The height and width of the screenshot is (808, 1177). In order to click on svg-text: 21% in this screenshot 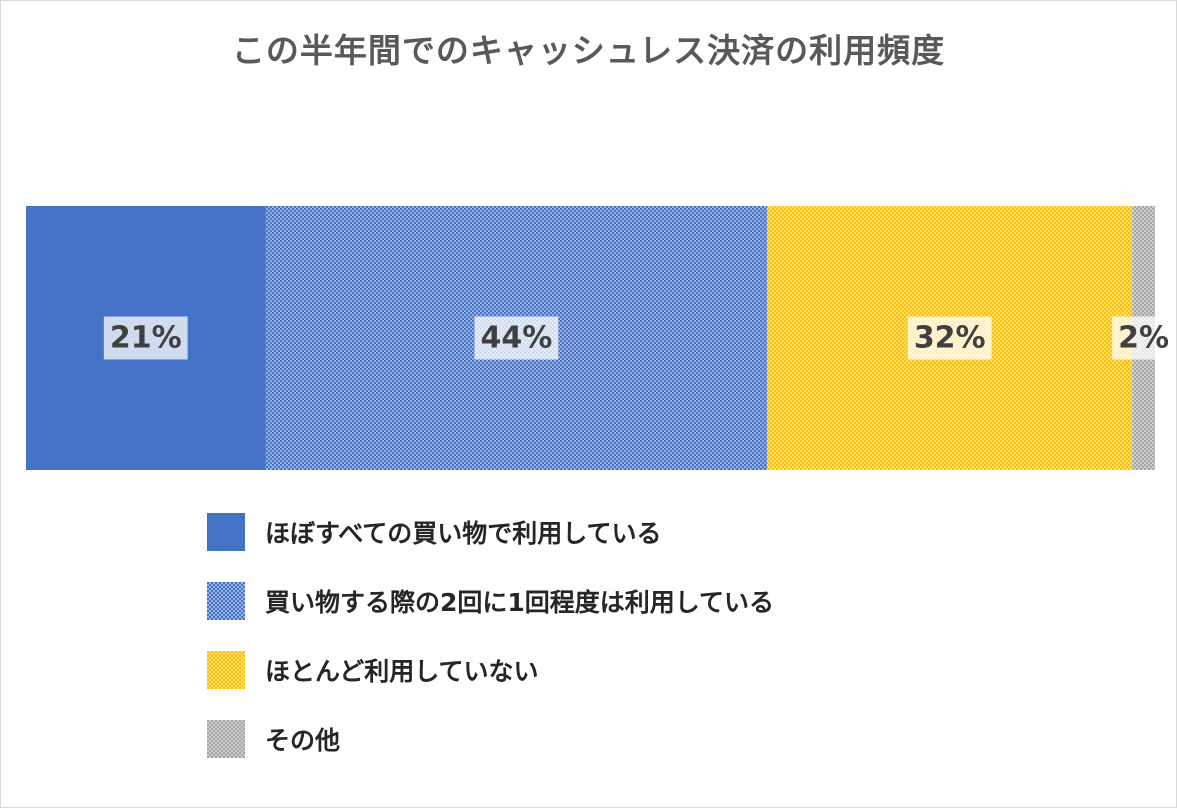, I will do `click(146, 338)`.